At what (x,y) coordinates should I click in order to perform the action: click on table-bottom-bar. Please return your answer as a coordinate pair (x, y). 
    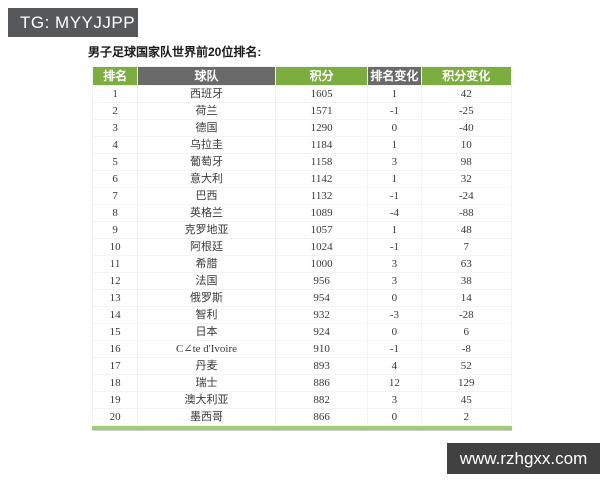
    Looking at the image, I should click on (302, 428).